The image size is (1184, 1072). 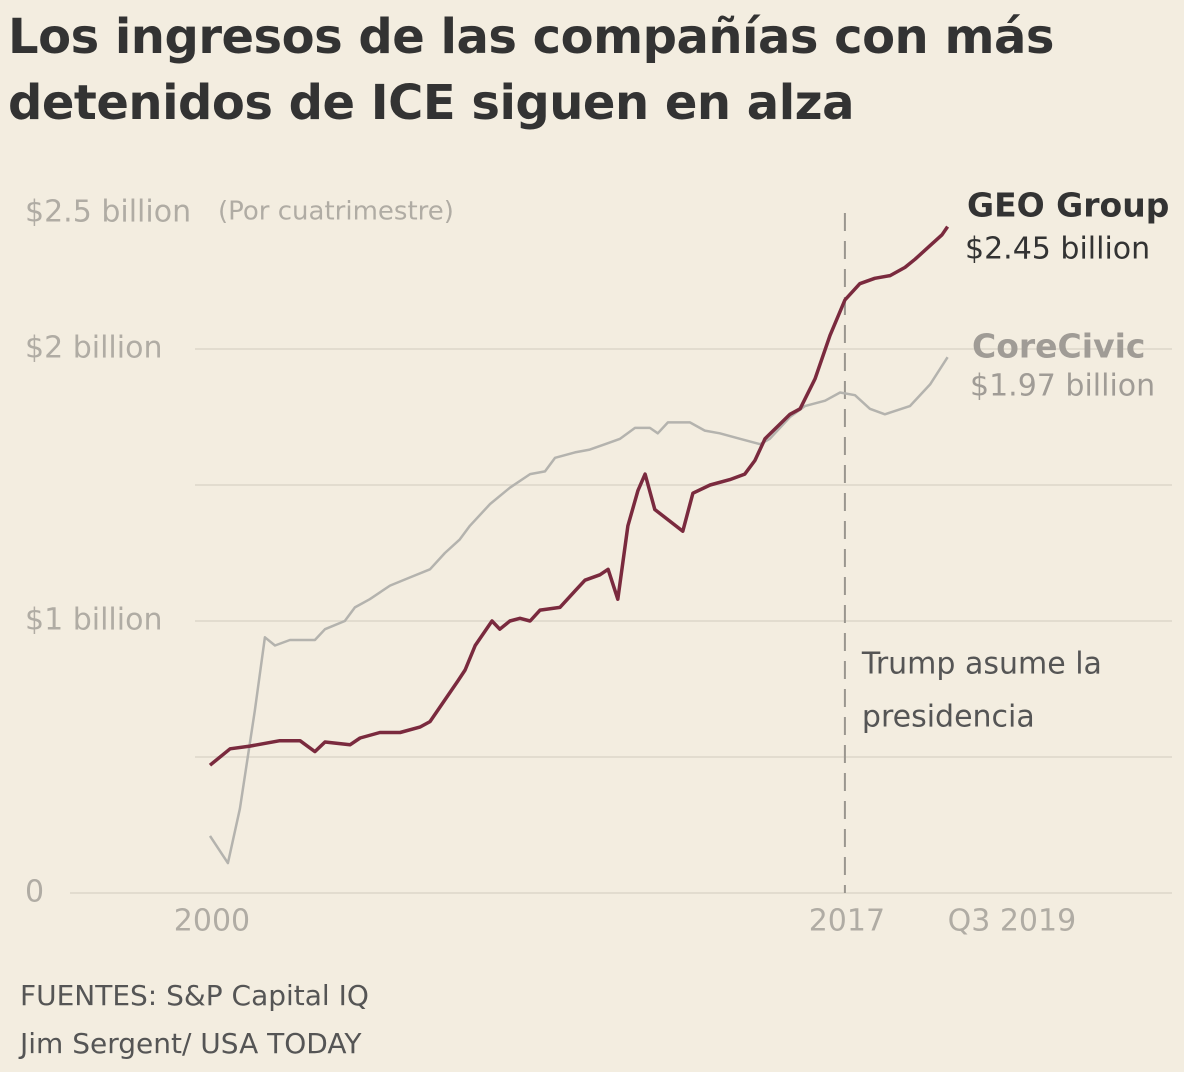 What do you see at coordinates (948, 717) in the screenshot?
I see `annotation-text: presidencia` at bounding box center [948, 717].